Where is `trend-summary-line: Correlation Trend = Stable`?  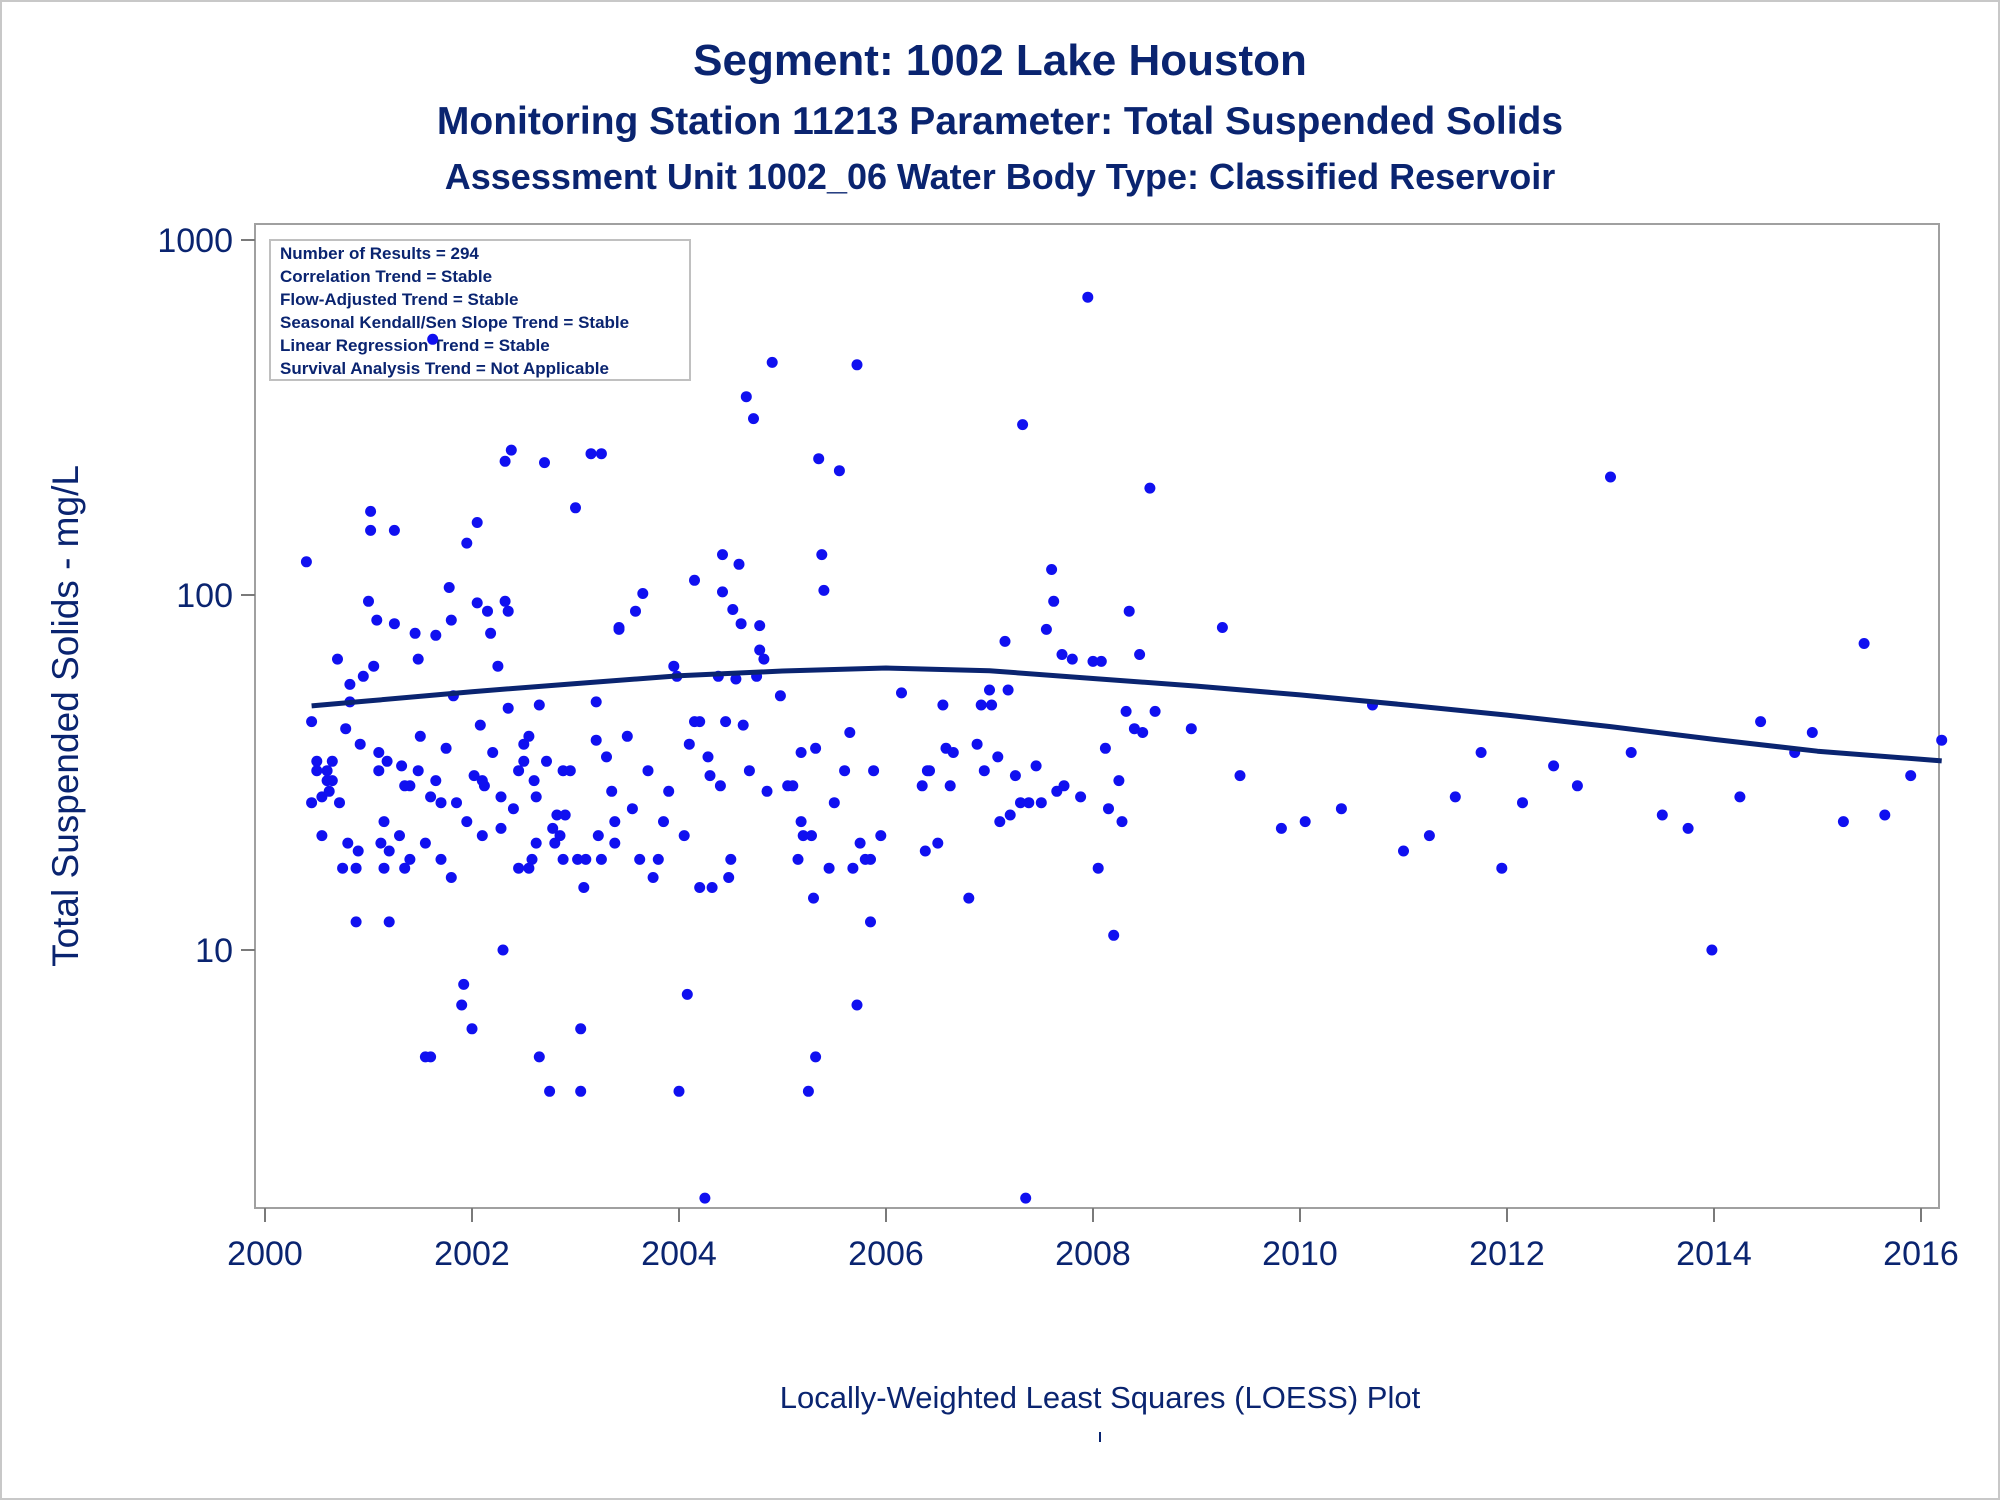 trend-summary-line: Correlation Trend = Stable is located at coordinates (386, 276).